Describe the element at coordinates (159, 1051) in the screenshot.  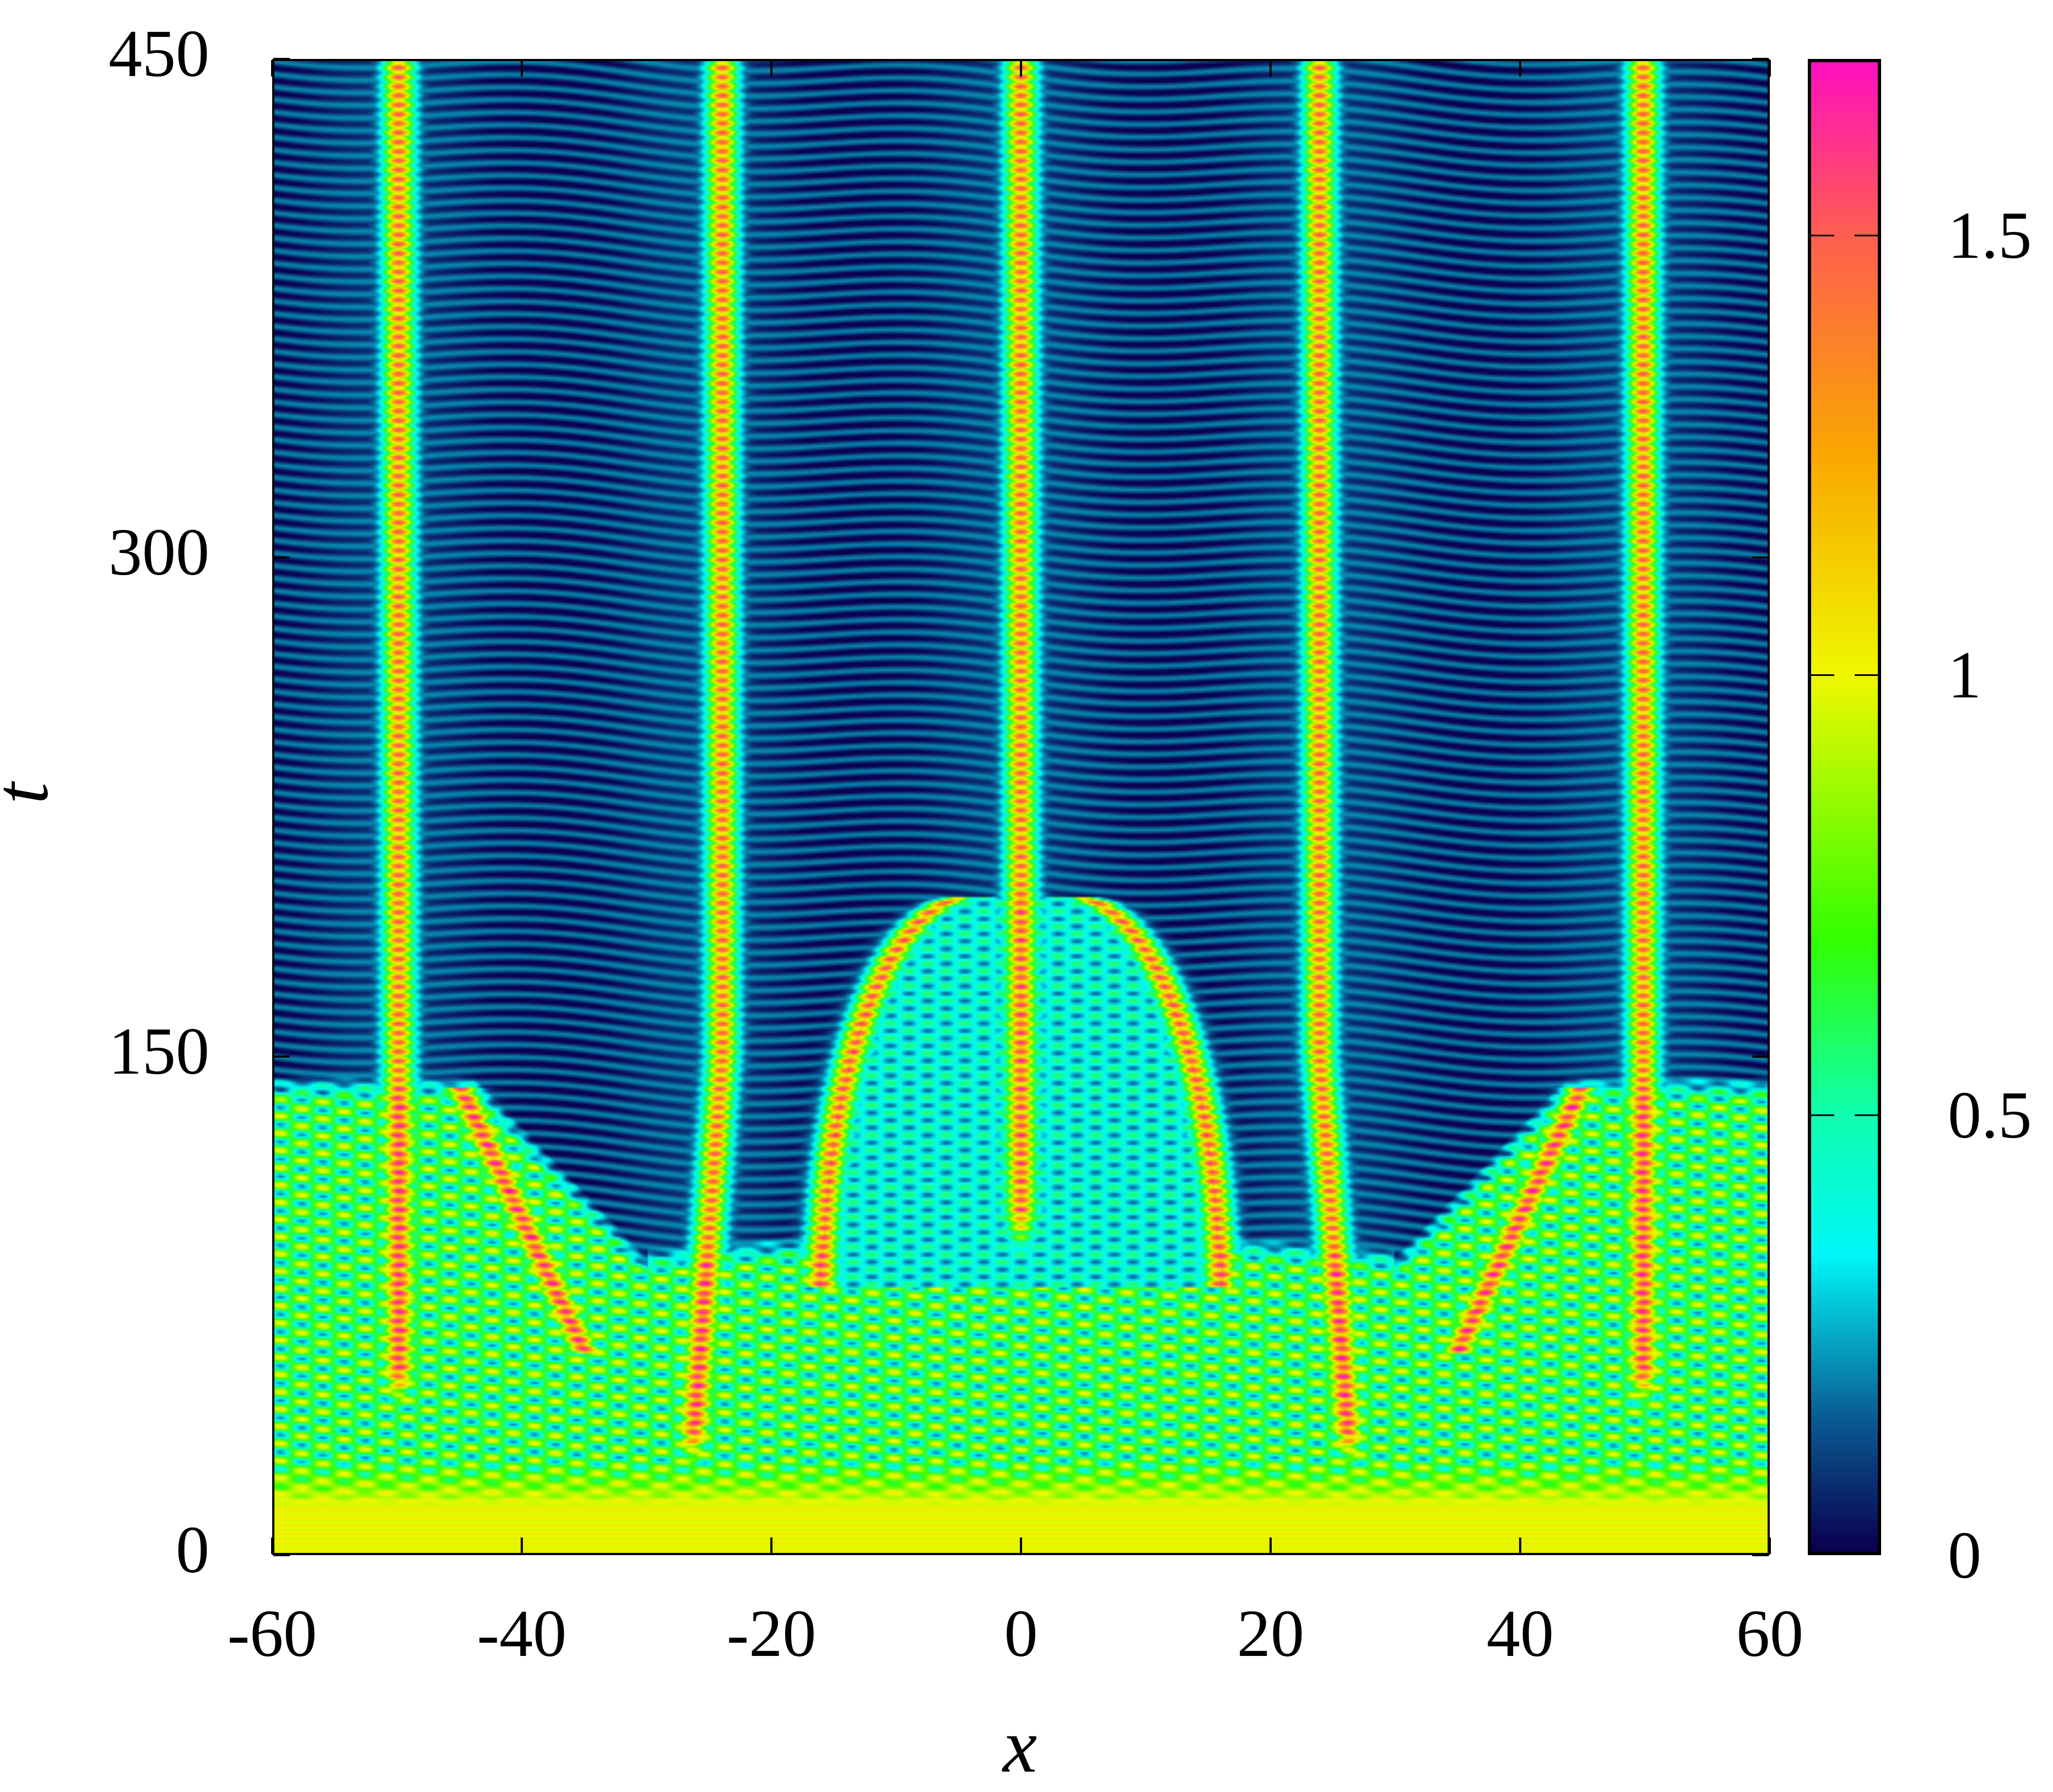
I see `y-tick-label: 150` at that location.